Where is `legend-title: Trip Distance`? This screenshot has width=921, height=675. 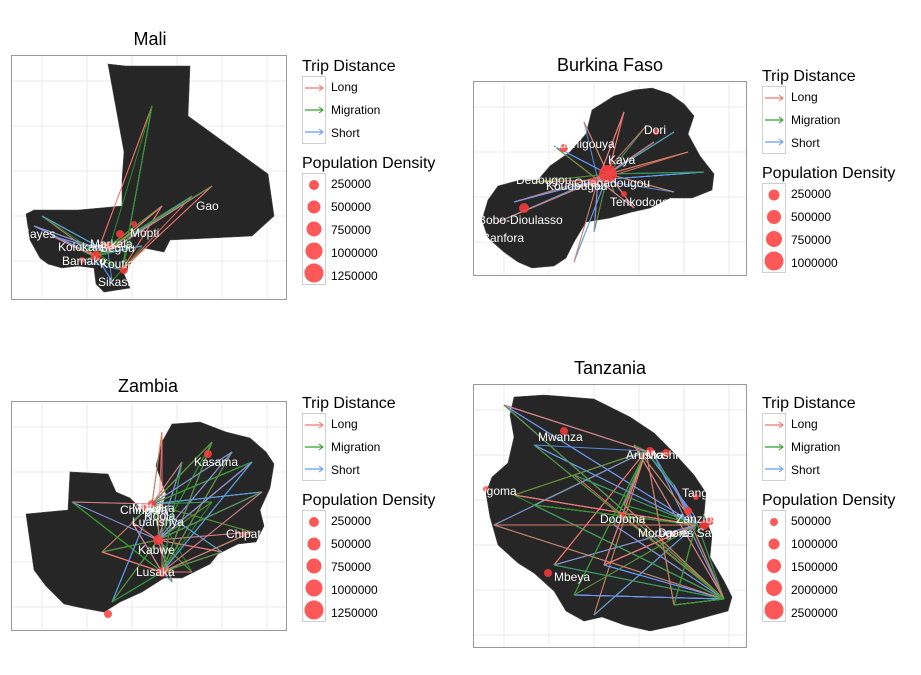
legend-title: Trip Distance is located at coordinates (809, 403).